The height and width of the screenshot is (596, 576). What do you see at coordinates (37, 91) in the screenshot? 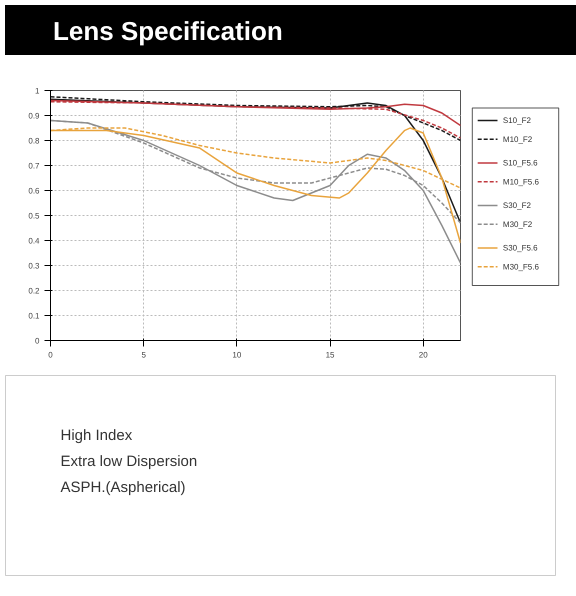
I see `y-tick-label: 1` at bounding box center [37, 91].